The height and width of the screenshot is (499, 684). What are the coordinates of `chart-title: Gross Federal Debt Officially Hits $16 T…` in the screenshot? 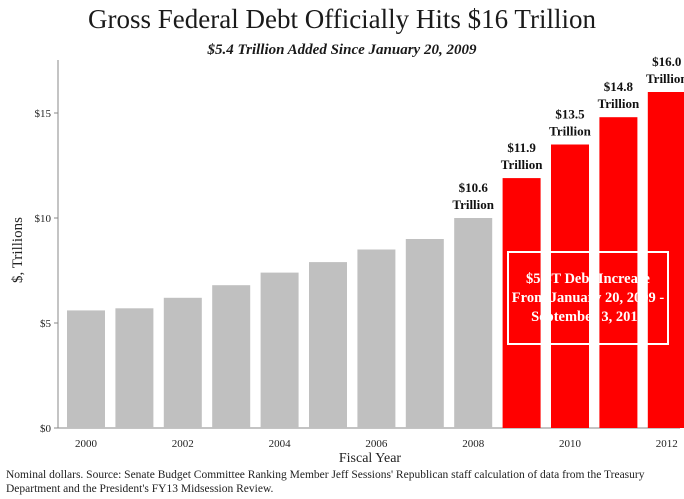 It's located at (342, 19).